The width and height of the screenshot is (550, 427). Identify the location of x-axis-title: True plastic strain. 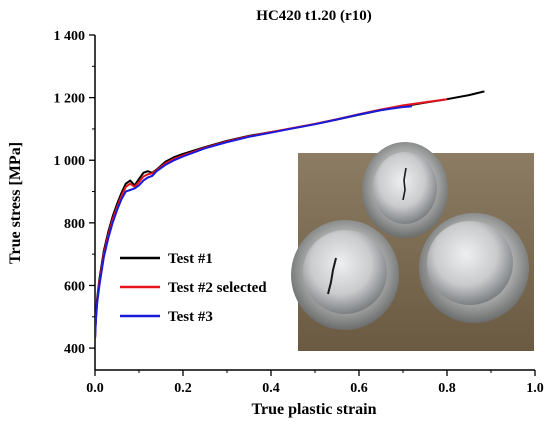
(313, 409).